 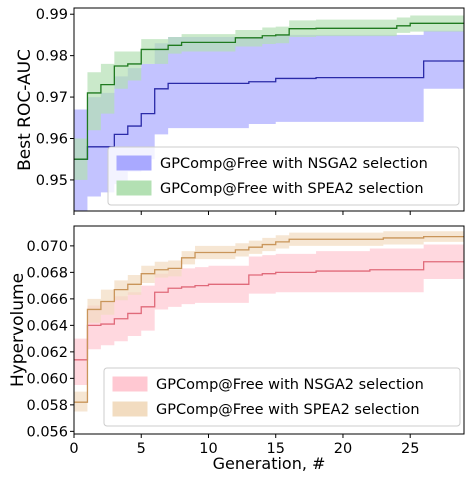 I want to click on y-tick-label: 0.056, so click(x=47, y=432).